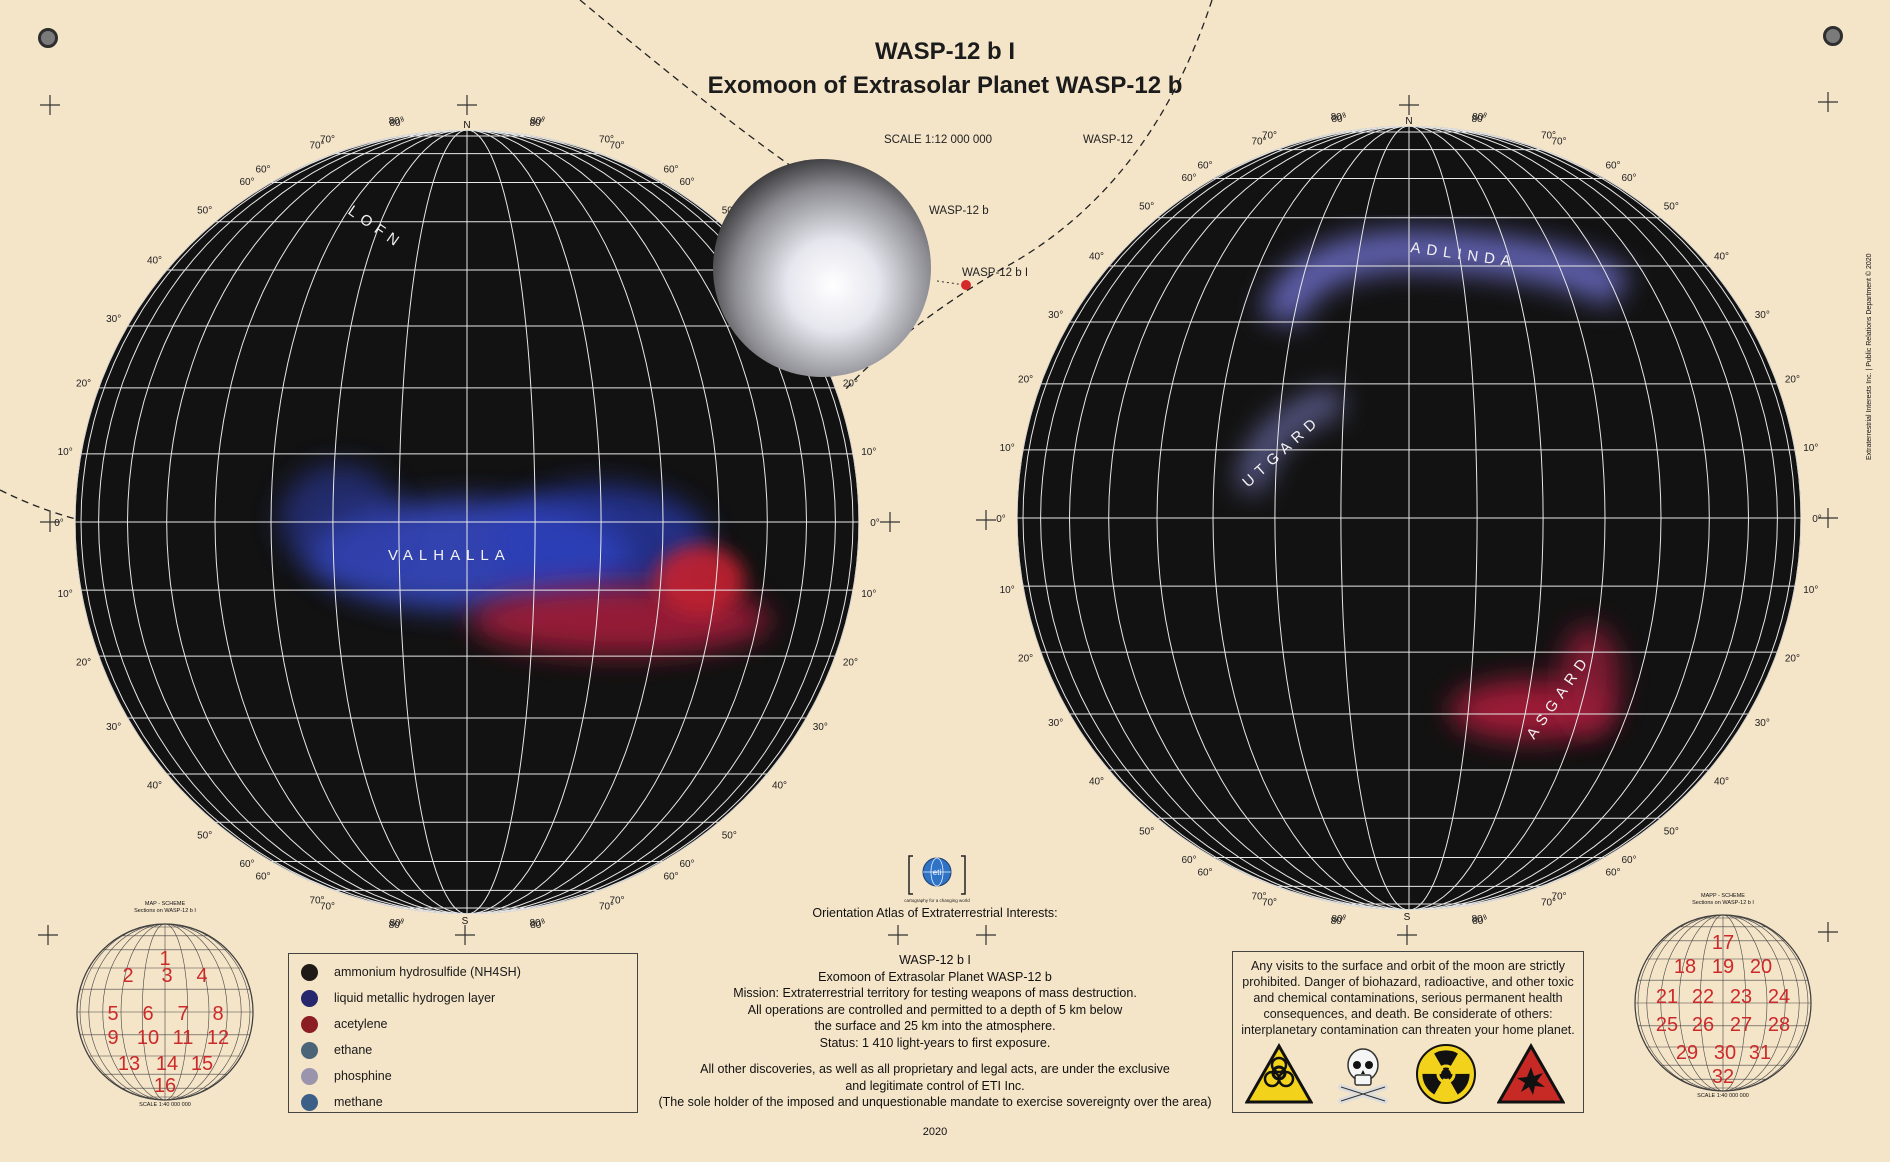 The height and width of the screenshot is (1162, 1890). What do you see at coordinates (1833, 36) in the screenshot?
I see `punch-hole-right` at bounding box center [1833, 36].